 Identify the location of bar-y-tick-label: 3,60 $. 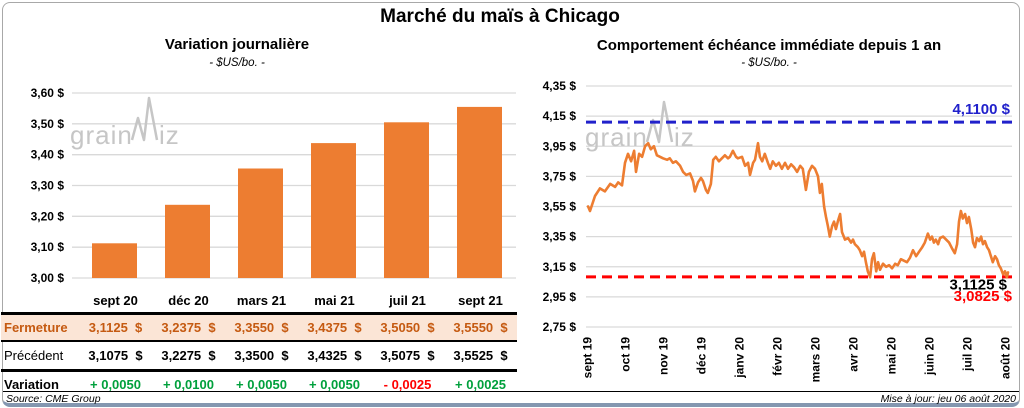
(48, 93).